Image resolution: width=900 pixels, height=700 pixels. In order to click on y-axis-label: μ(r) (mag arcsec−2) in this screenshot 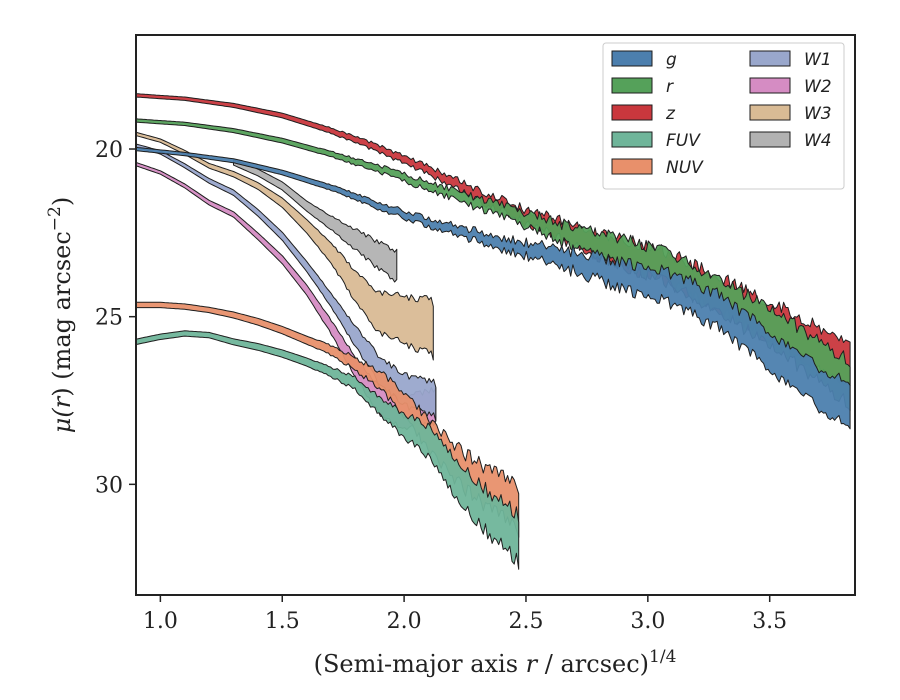, I will do `click(60, 315)`.